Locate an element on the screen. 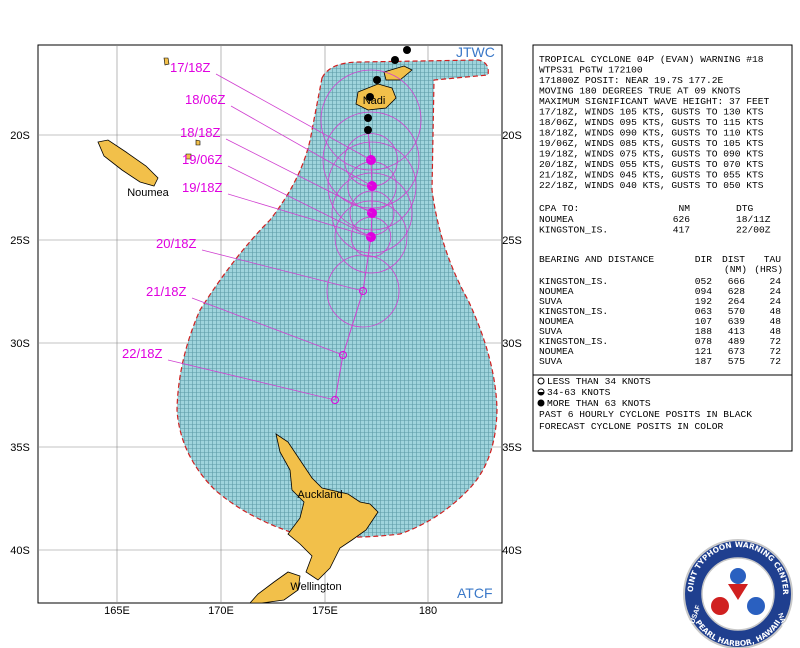 Image resolution: width=800 pixels, height=648 pixels. bearing-cell: KINGSTON_IS. is located at coordinates (573, 341).